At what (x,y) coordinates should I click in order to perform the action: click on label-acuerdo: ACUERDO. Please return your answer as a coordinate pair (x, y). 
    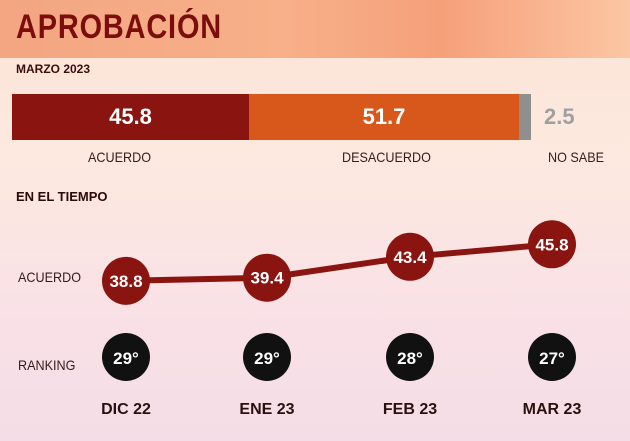
    Looking at the image, I should click on (120, 157).